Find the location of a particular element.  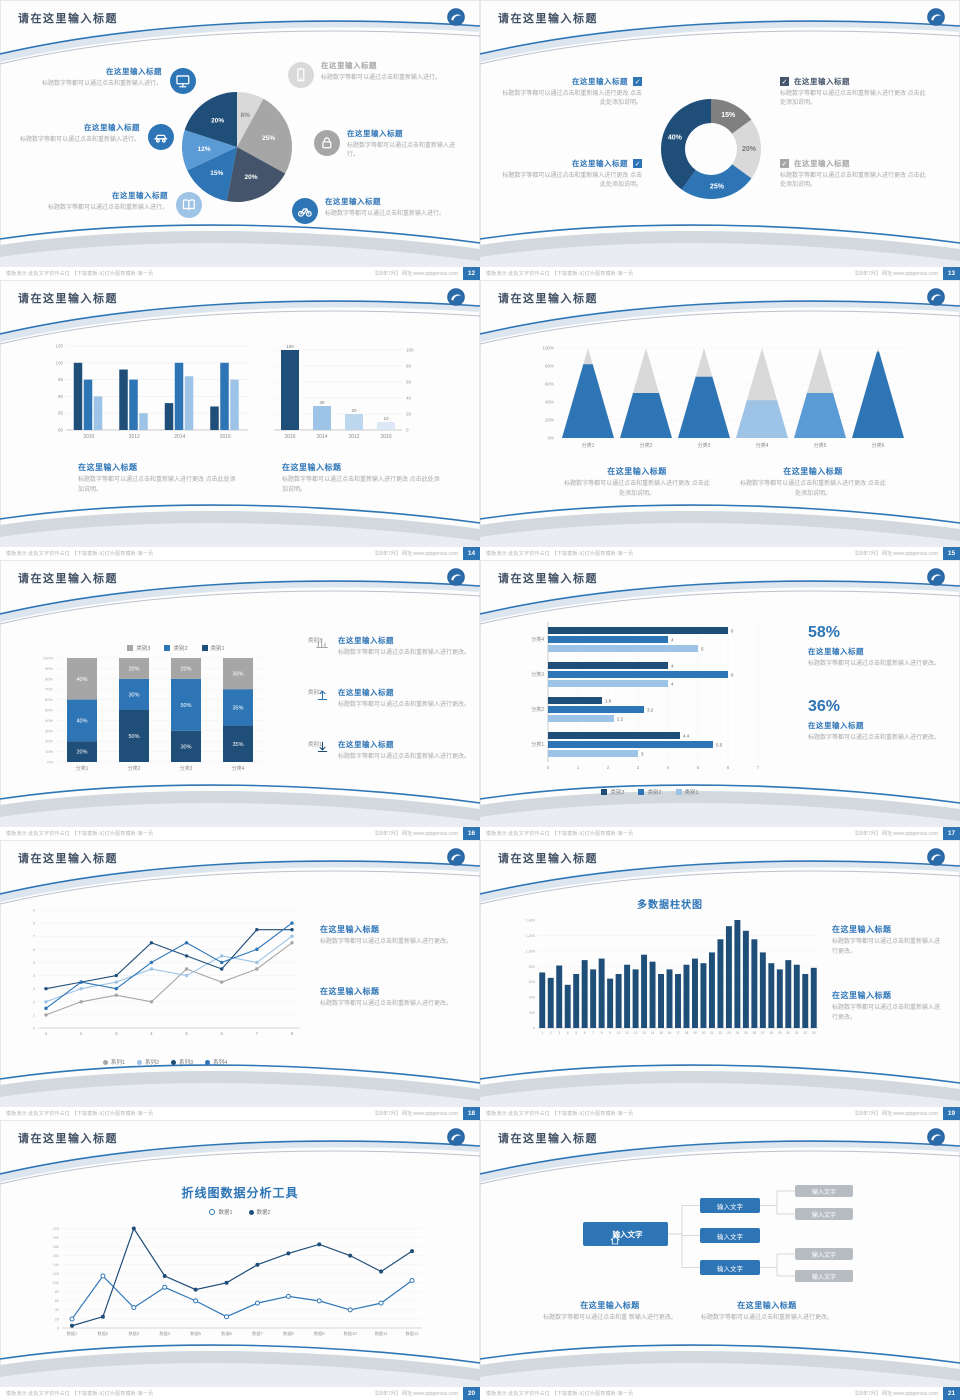

block-desc: 标题数字等都可以通过点击和重新输入进行更改 点击此处添加说明。 is located at coordinates (361, 485).